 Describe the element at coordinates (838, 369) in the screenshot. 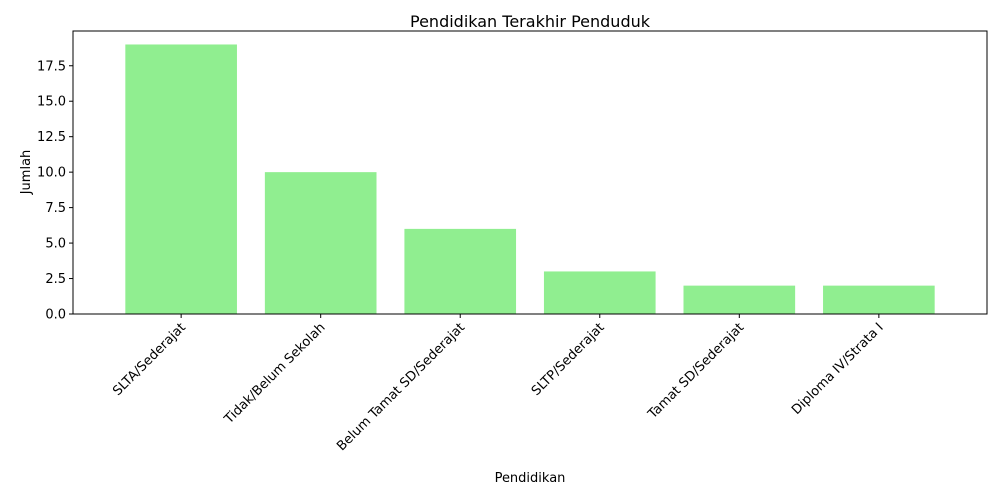

I see `x-tick-label: Diploma IV/Strata I` at that location.